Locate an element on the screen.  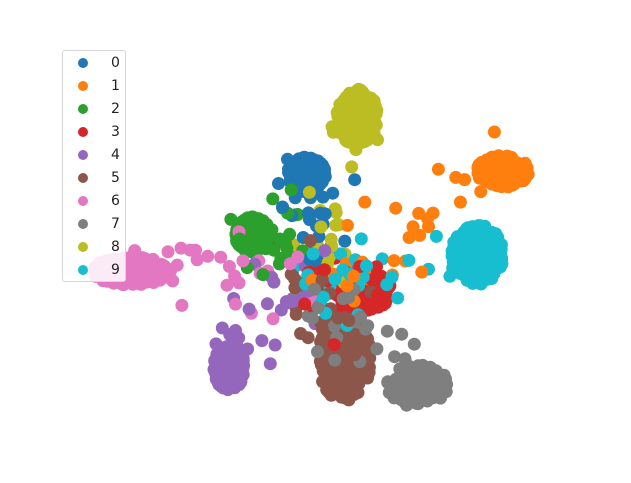
legend-label-5: 5 is located at coordinates (115, 178).